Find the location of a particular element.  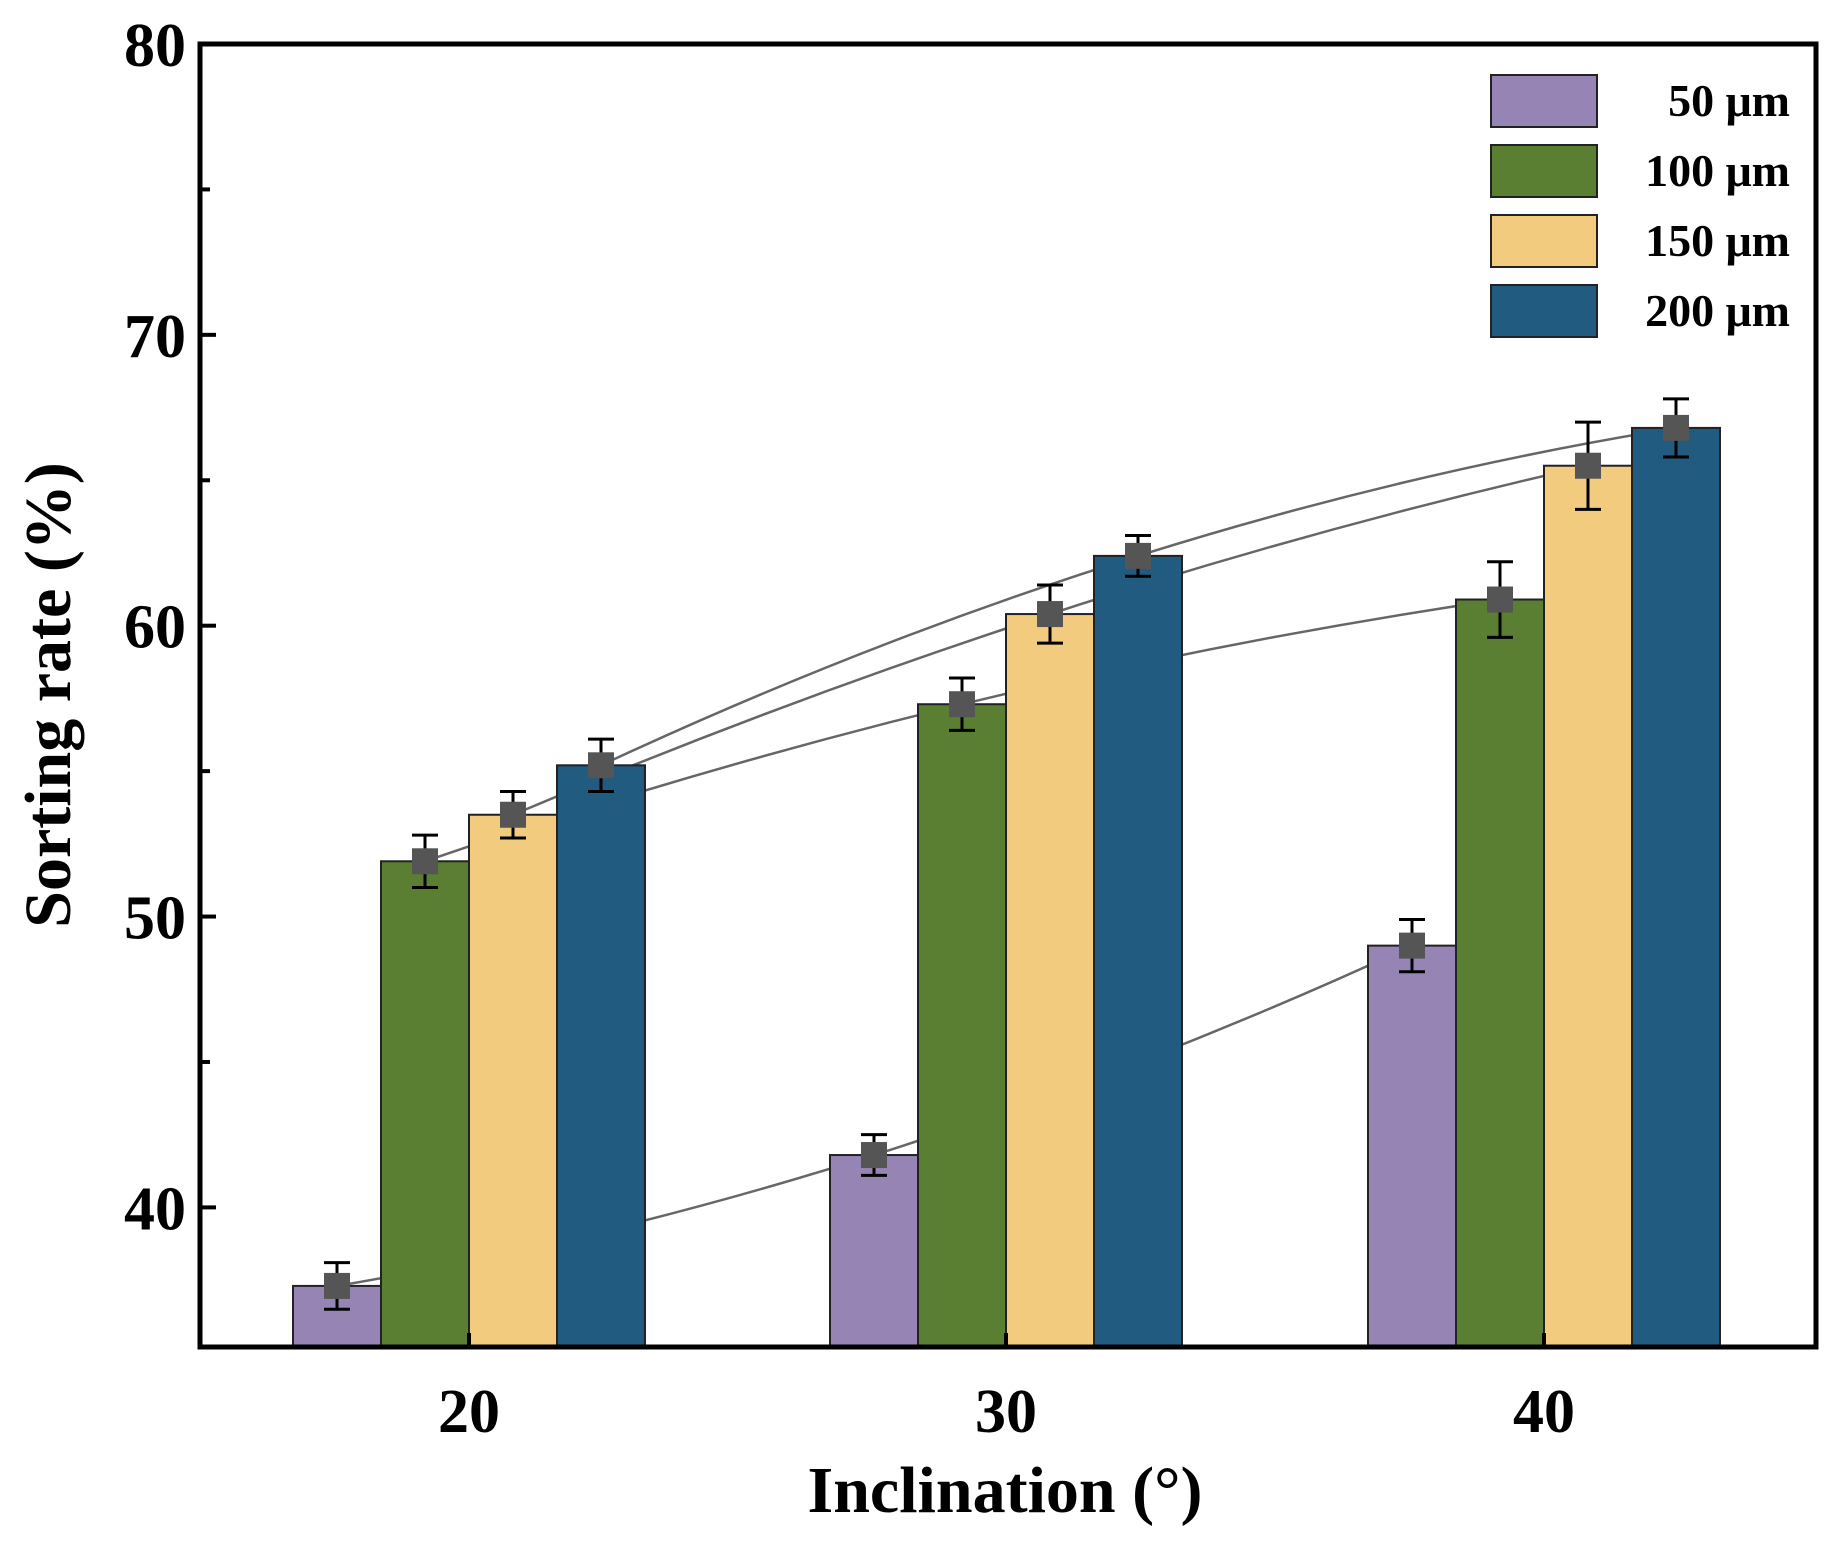

legend: 50 μm 100 μm 150 μm 200 μm is located at coordinates (1640, 206).